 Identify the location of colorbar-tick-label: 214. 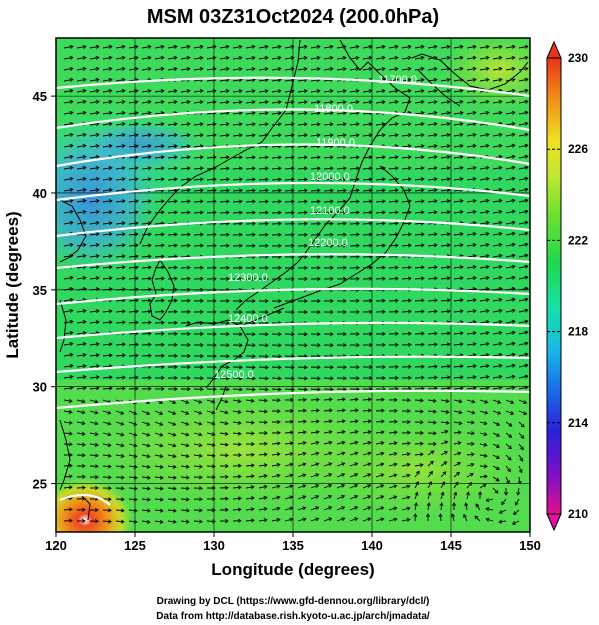
(578, 423).